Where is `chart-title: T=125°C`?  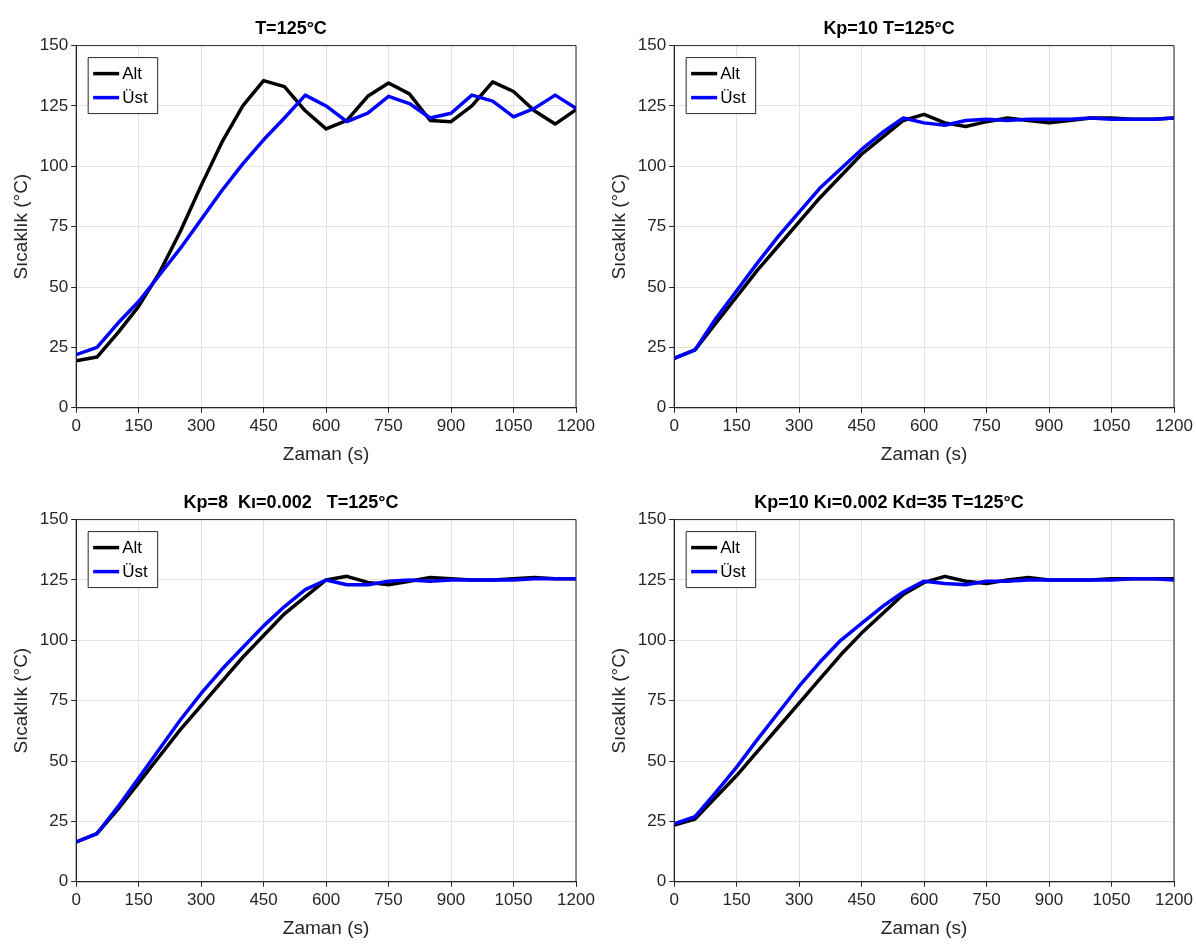
chart-title: T=125°C is located at coordinates (291, 27).